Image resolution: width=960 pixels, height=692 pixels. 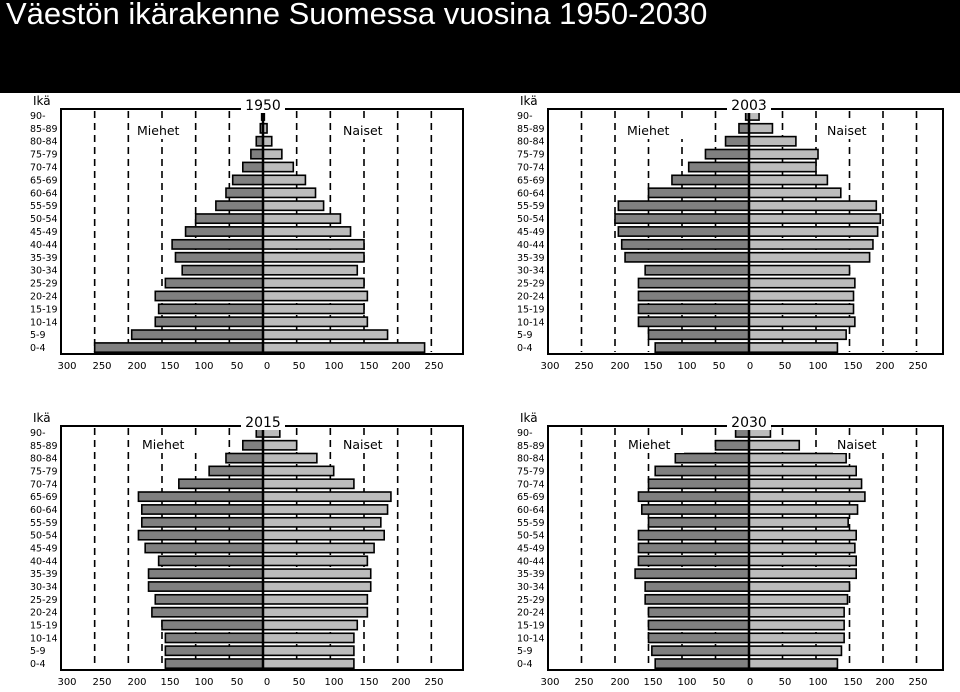 I want to click on age-label: 45-49, so click(x=531, y=232).